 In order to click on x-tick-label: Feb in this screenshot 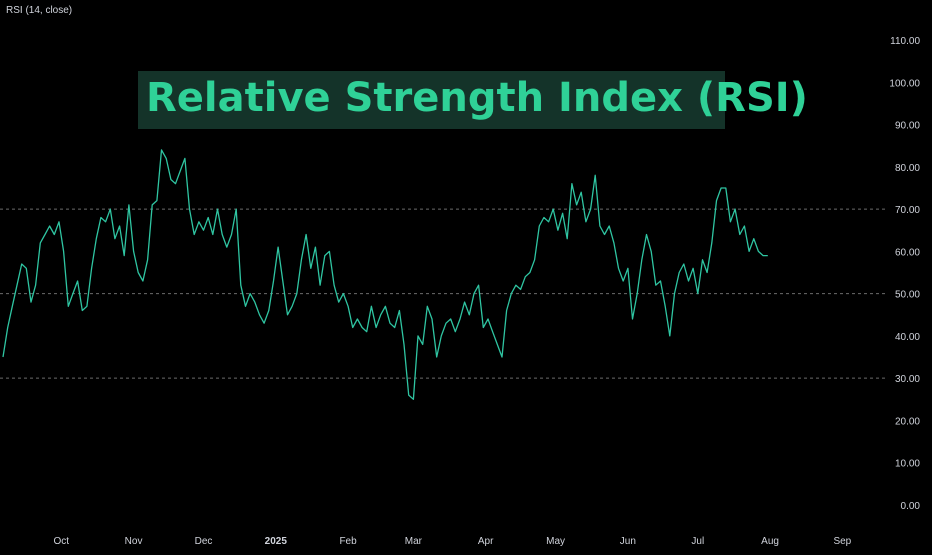, I will do `click(348, 541)`.